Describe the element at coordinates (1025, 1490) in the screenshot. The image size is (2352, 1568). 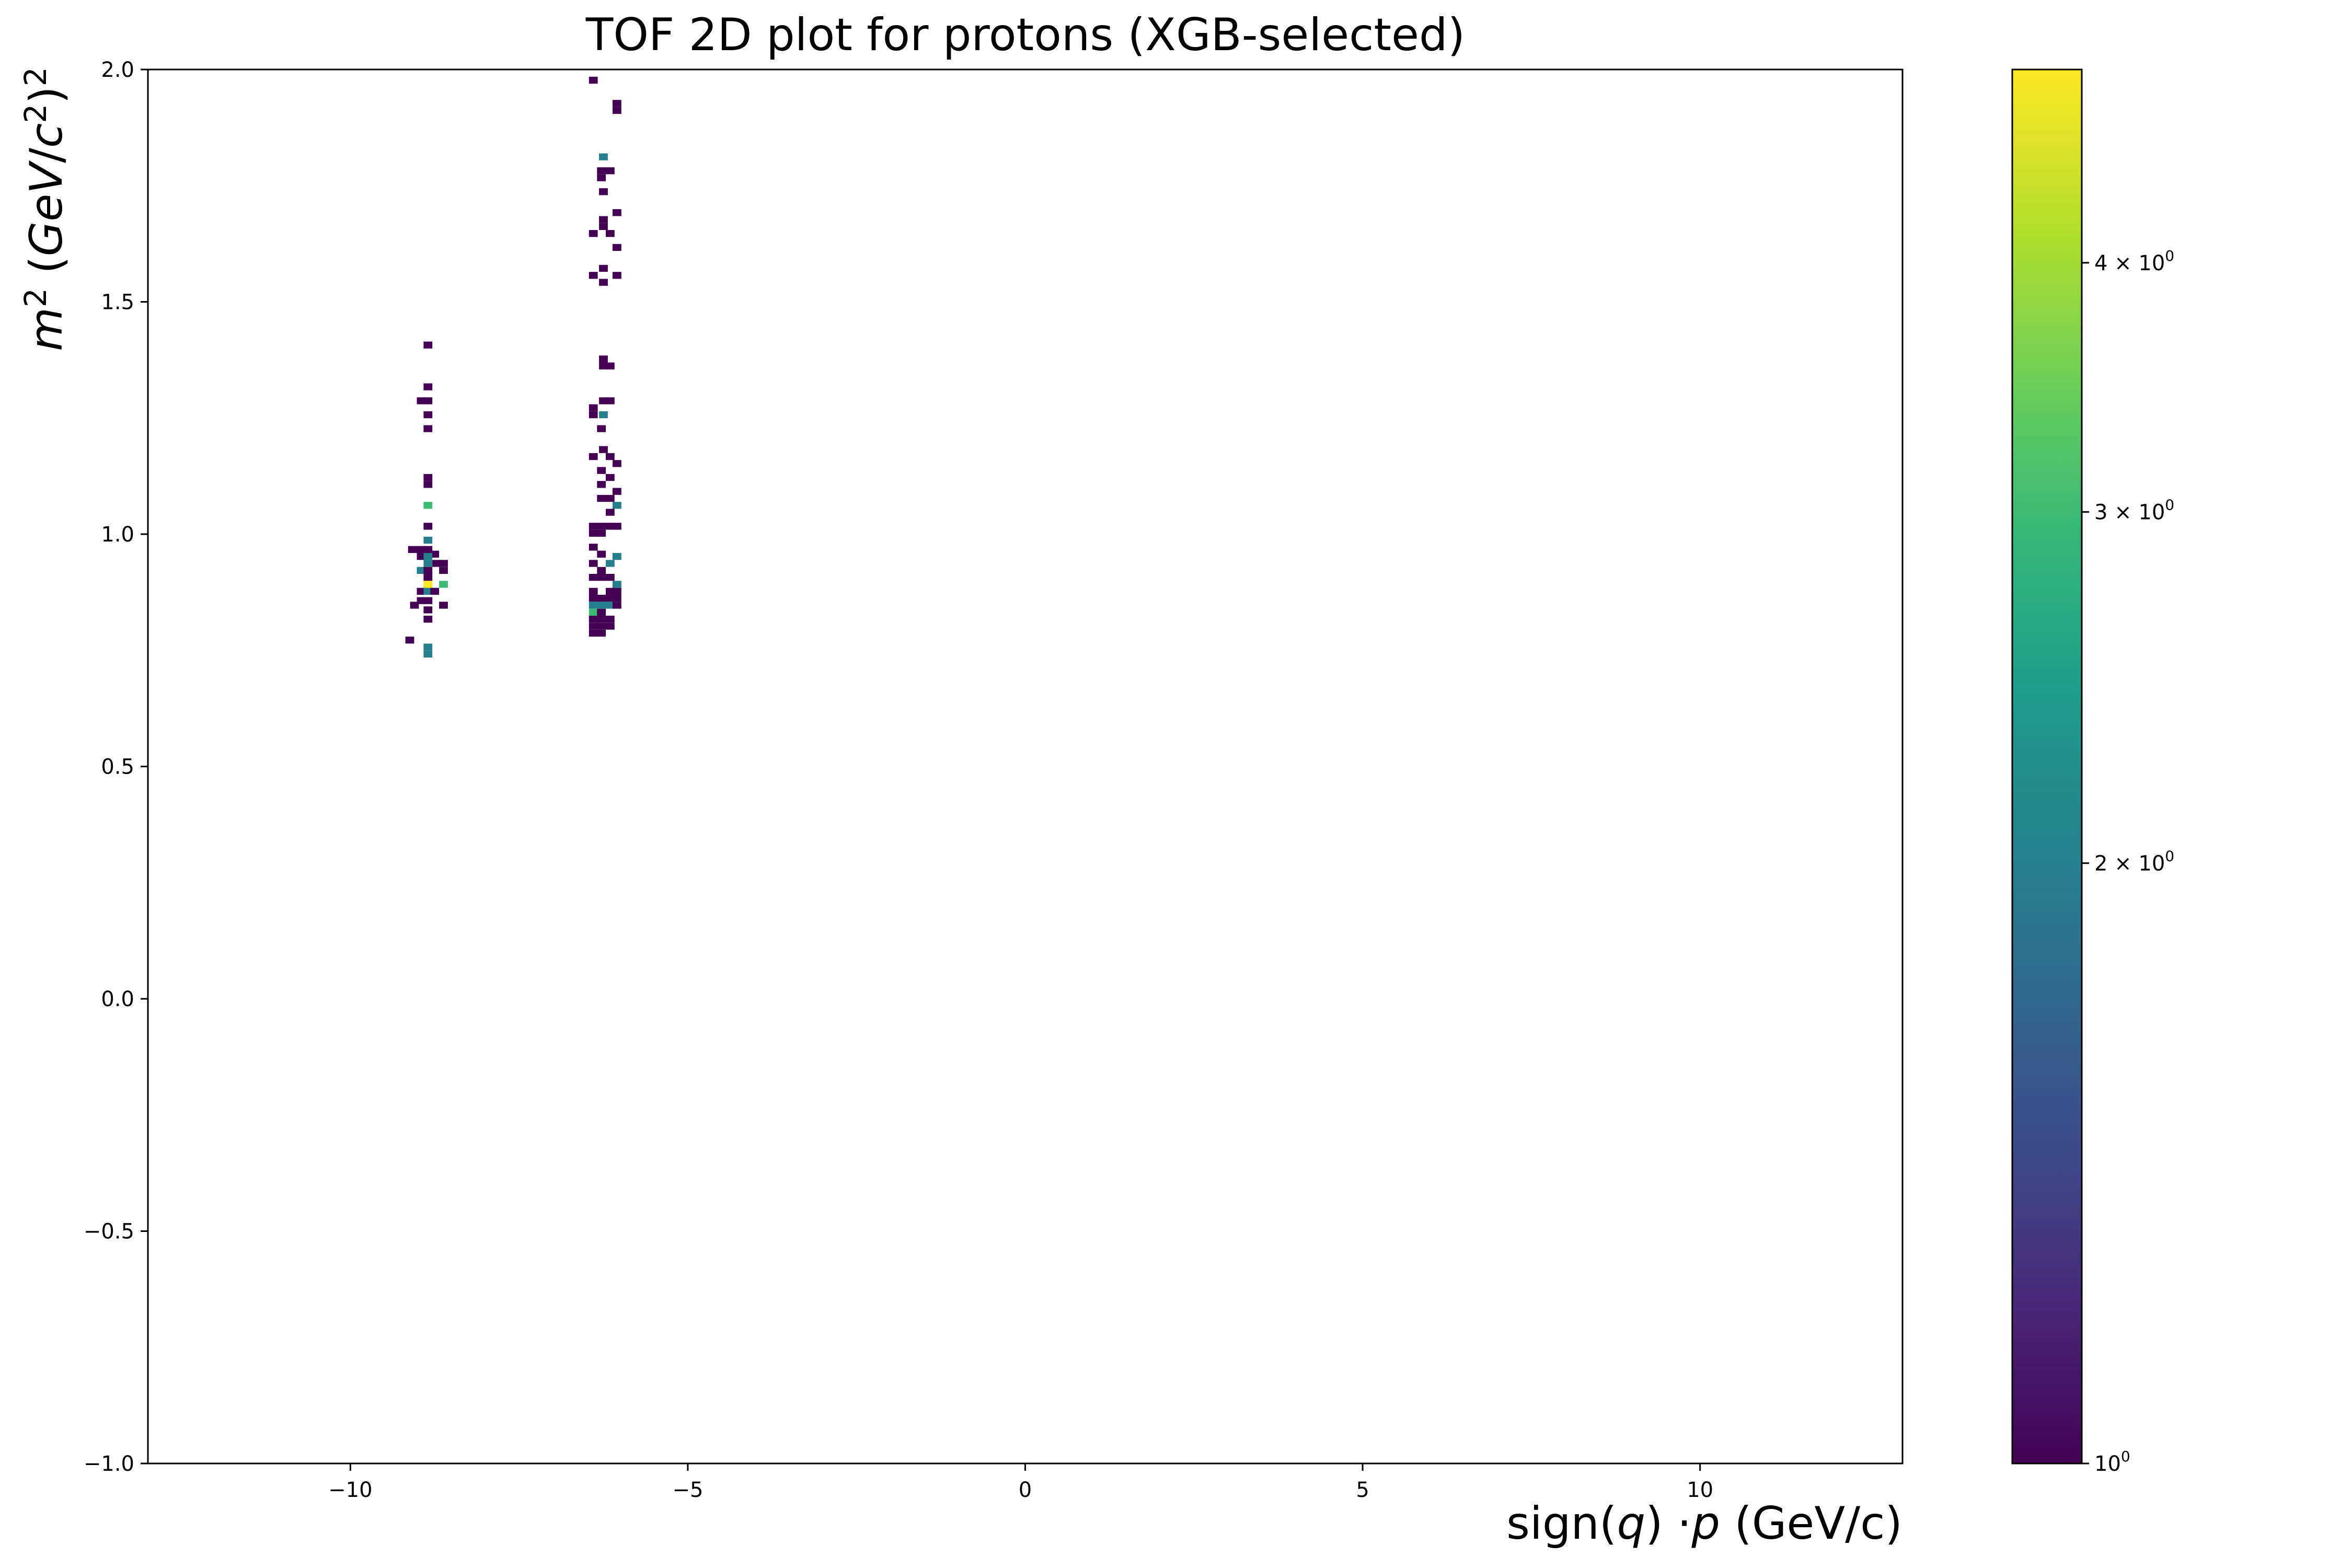
I see `x-tick-label: 0` at that location.